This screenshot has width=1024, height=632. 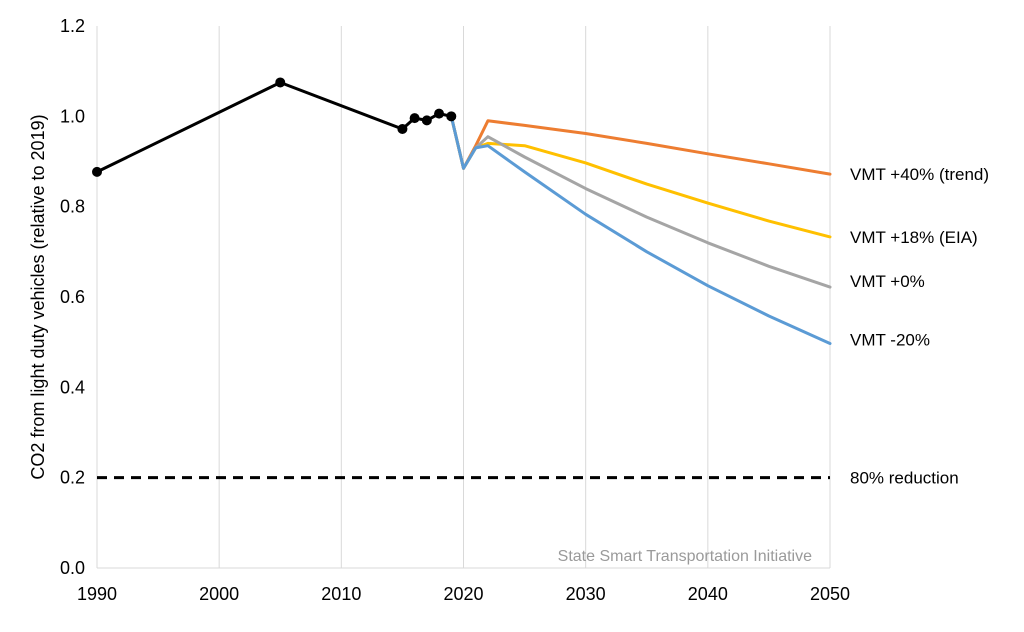 I want to click on series-label: VMT +18% (EIA), so click(x=914, y=237).